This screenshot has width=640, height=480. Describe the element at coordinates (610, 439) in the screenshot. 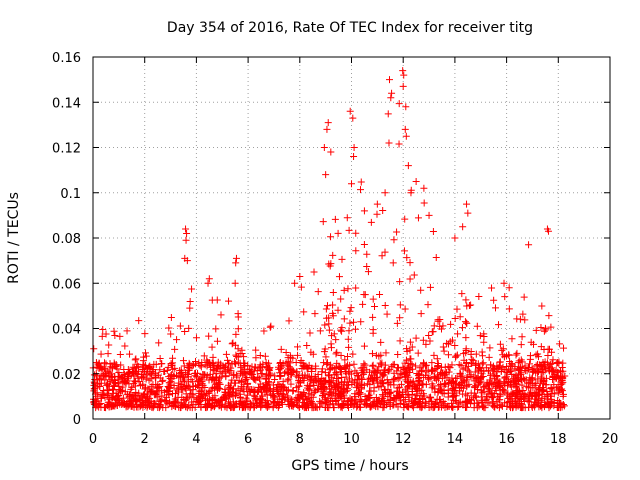

I see `x-tick-label: 20` at that location.